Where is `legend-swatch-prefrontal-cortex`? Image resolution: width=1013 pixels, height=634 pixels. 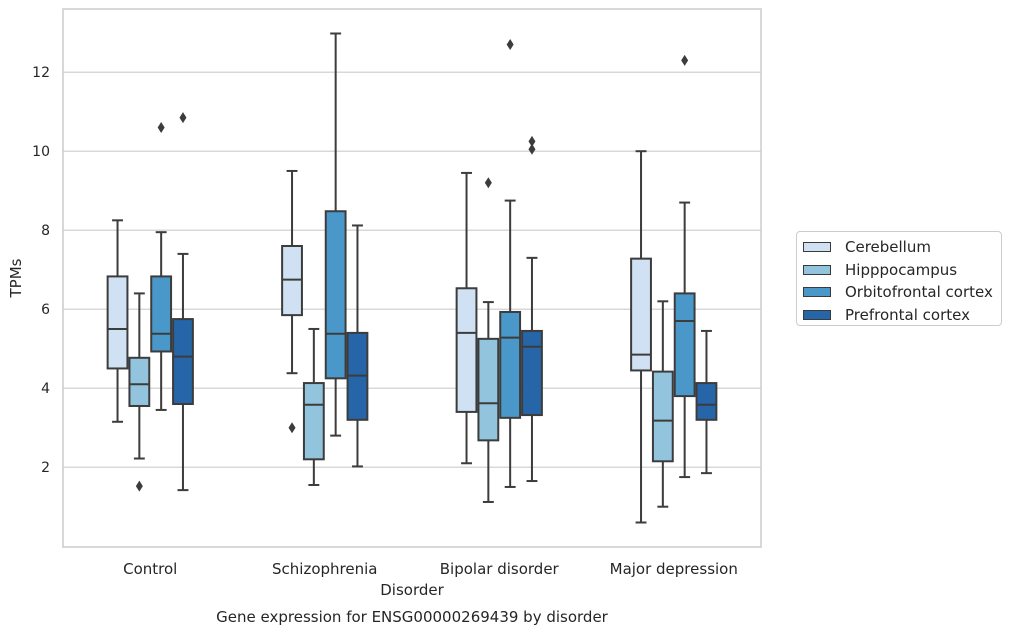
legend-swatch-prefrontal-cortex is located at coordinates (817, 314).